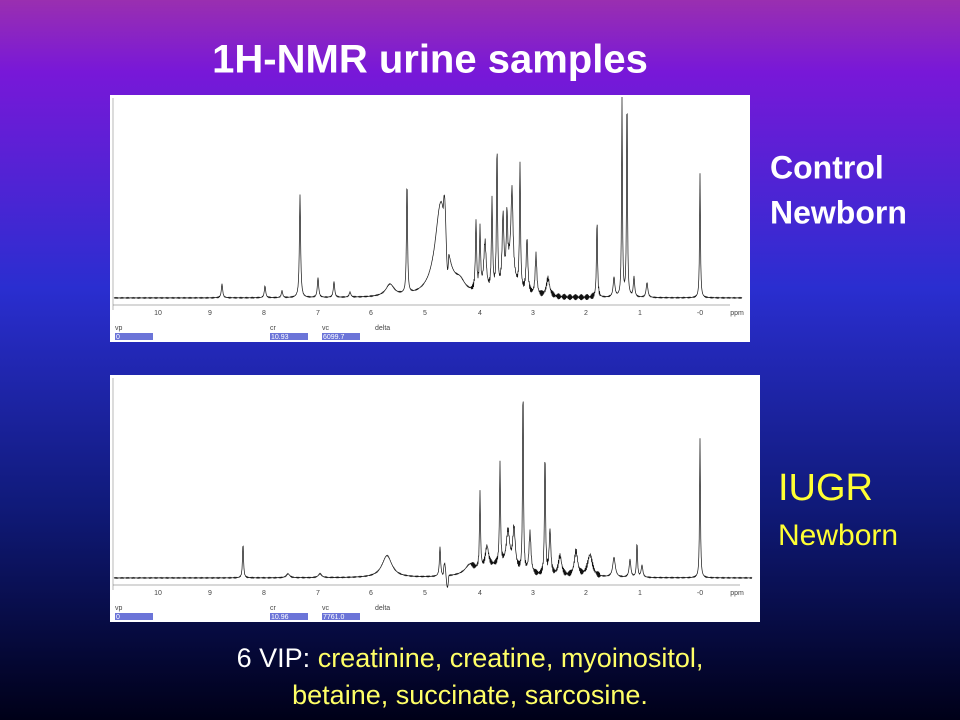  I want to click on field-value: 10.96, so click(280, 617).